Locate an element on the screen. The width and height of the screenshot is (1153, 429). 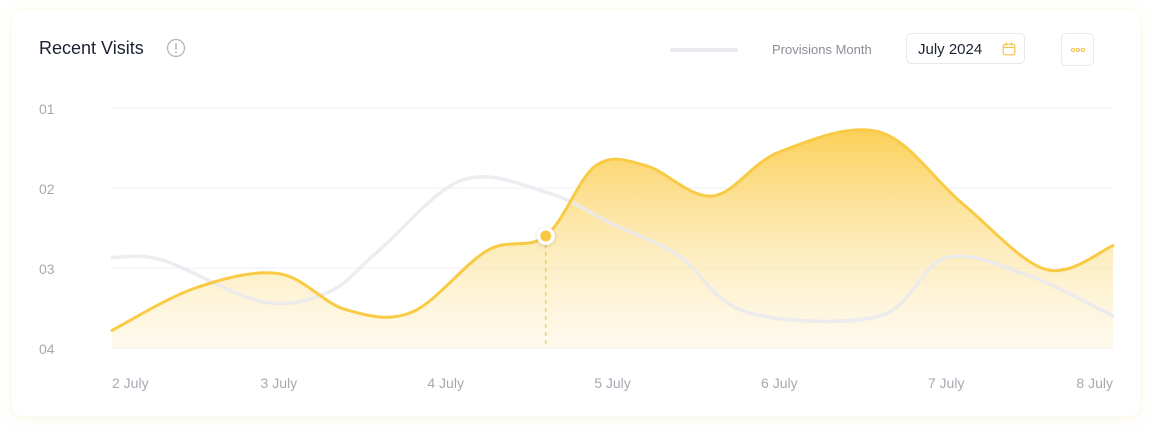
y-tick-label: 03 is located at coordinates (47, 269).